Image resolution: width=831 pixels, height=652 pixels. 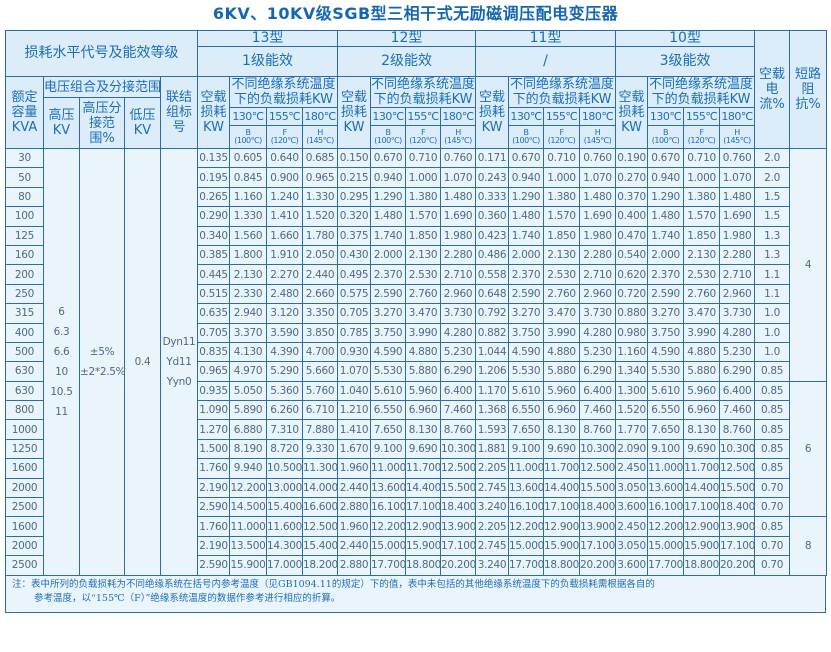 I want to click on no-load-current-cell: 2.0, so click(x=772, y=177).